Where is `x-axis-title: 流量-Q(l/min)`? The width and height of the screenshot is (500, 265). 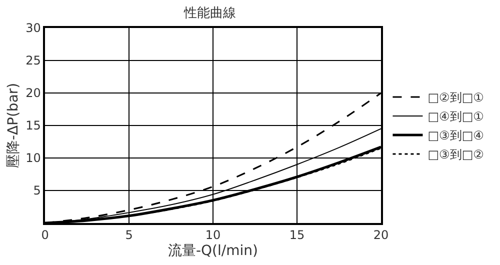 x-axis-title: 流量-Q(l/min) is located at coordinates (213, 250).